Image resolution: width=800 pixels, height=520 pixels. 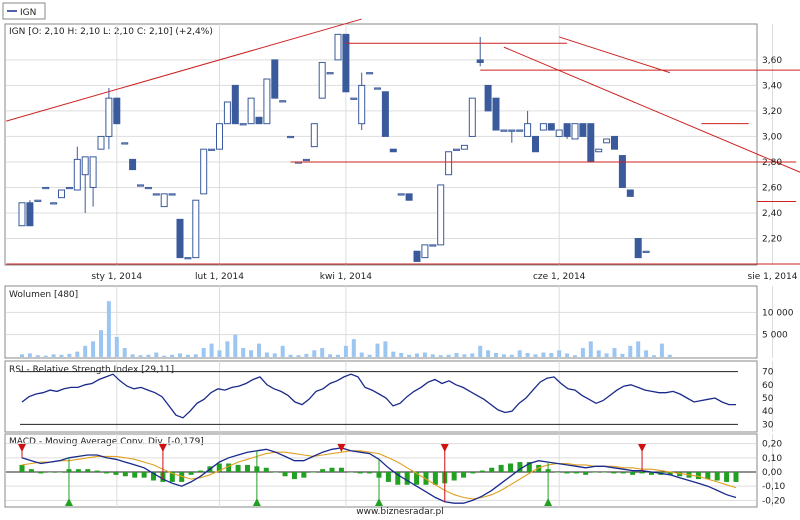 What do you see at coordinates (378, 396) in the screenshot?
I see `rsi-line` at bounding box center [378, 396].